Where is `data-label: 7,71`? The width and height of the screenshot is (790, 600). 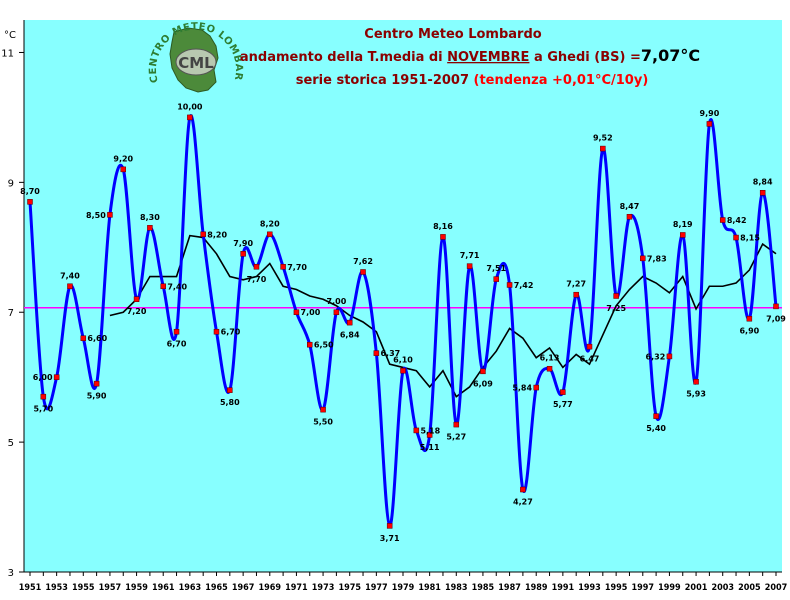
data-label: 7,71 is located at coordinates (470, 255).